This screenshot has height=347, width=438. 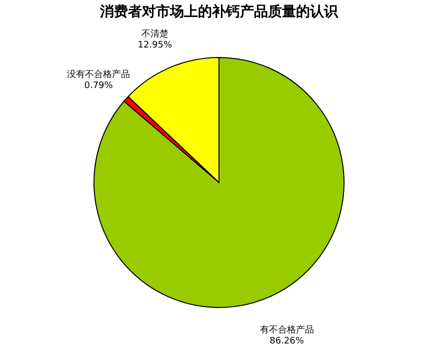 What do you see at coordinates (287, 330) in the screenshot?
I see `slice-label: 有不合格产品` at bounding box center [287, 330].